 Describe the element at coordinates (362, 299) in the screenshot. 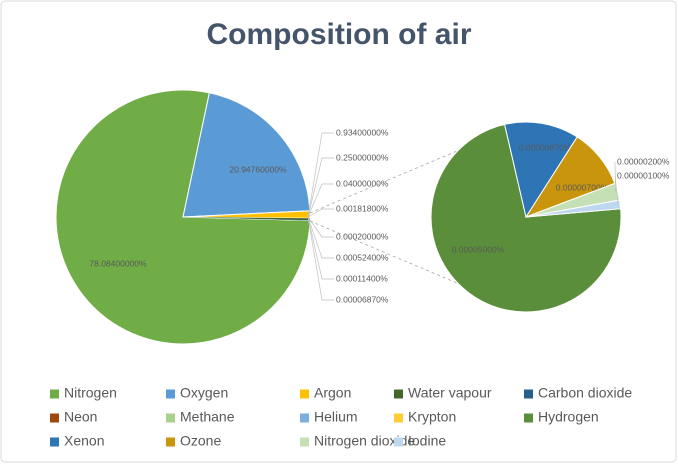

I see `value-label: 0.00006870%` at that location.